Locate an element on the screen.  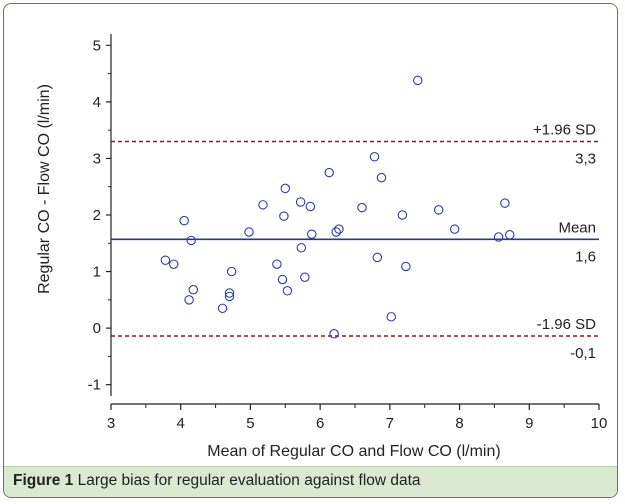
y-tick-label: 5 is located at coordinates (97, 45).